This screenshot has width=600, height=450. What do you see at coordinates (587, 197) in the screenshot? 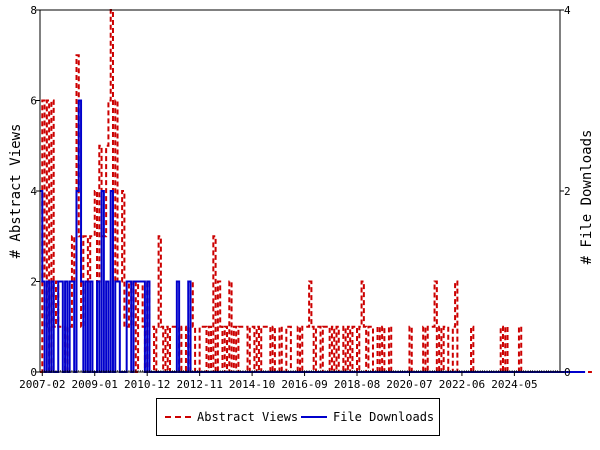
I see `y-axis-right-title: # File Downloads` at bounding box center [587, 197].